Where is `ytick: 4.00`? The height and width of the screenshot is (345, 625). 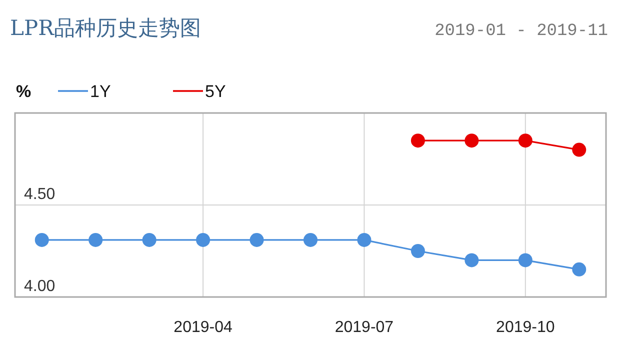
ytick: 4.00 is located at coordinates (40, 286).